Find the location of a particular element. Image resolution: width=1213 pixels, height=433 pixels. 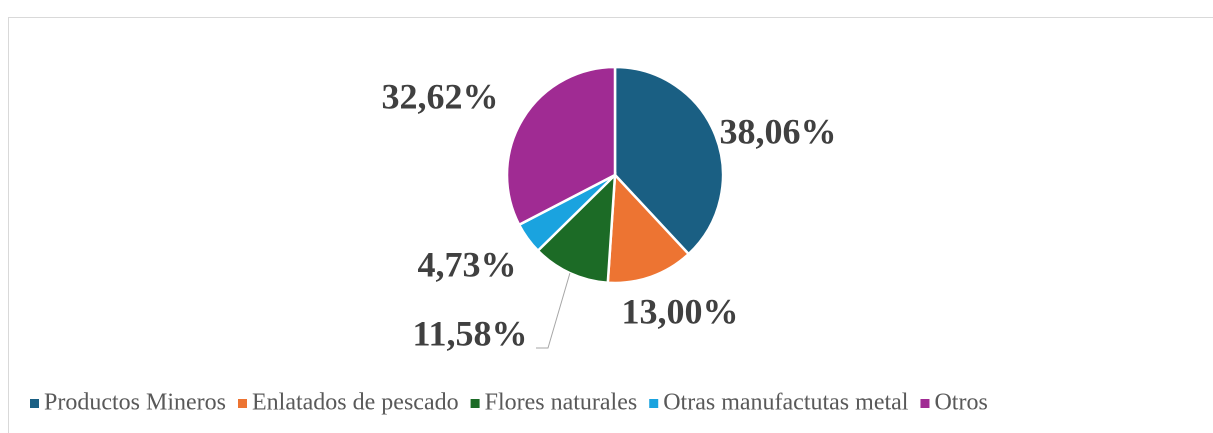

legend-label: Otros is located at coordinates (960, 403).